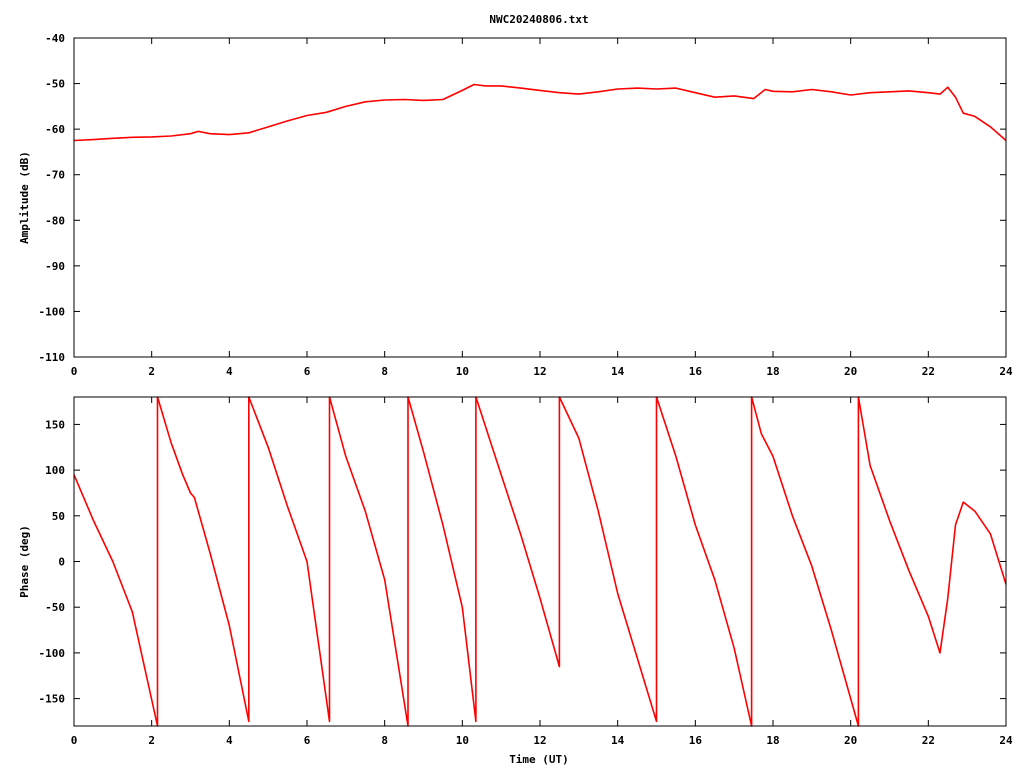 The height and width of the screenshot is (768, 1024). I want to click on amplitude-x-tick-label: 16, so click(696, 371).